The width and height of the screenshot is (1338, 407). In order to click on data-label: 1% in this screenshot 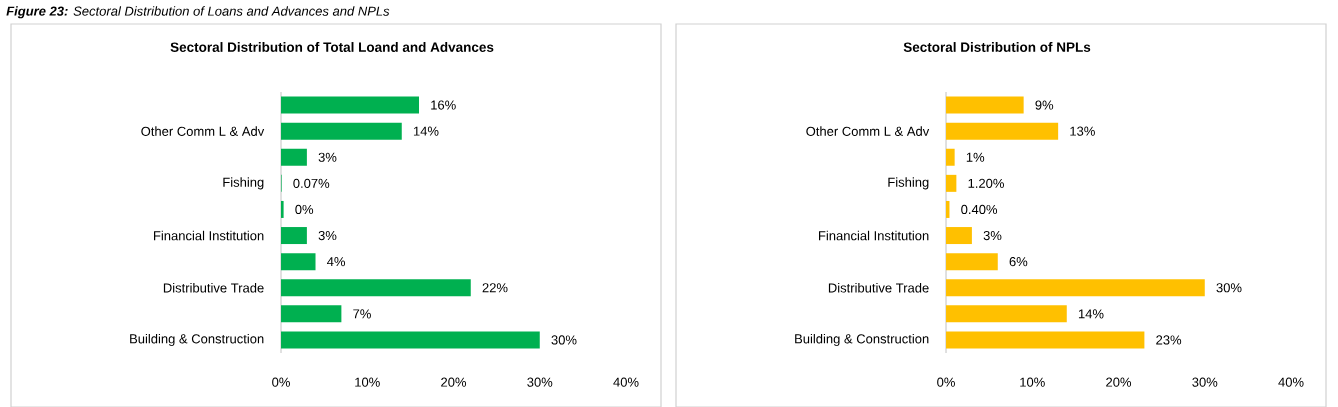, I will do `click(975, 157)`.